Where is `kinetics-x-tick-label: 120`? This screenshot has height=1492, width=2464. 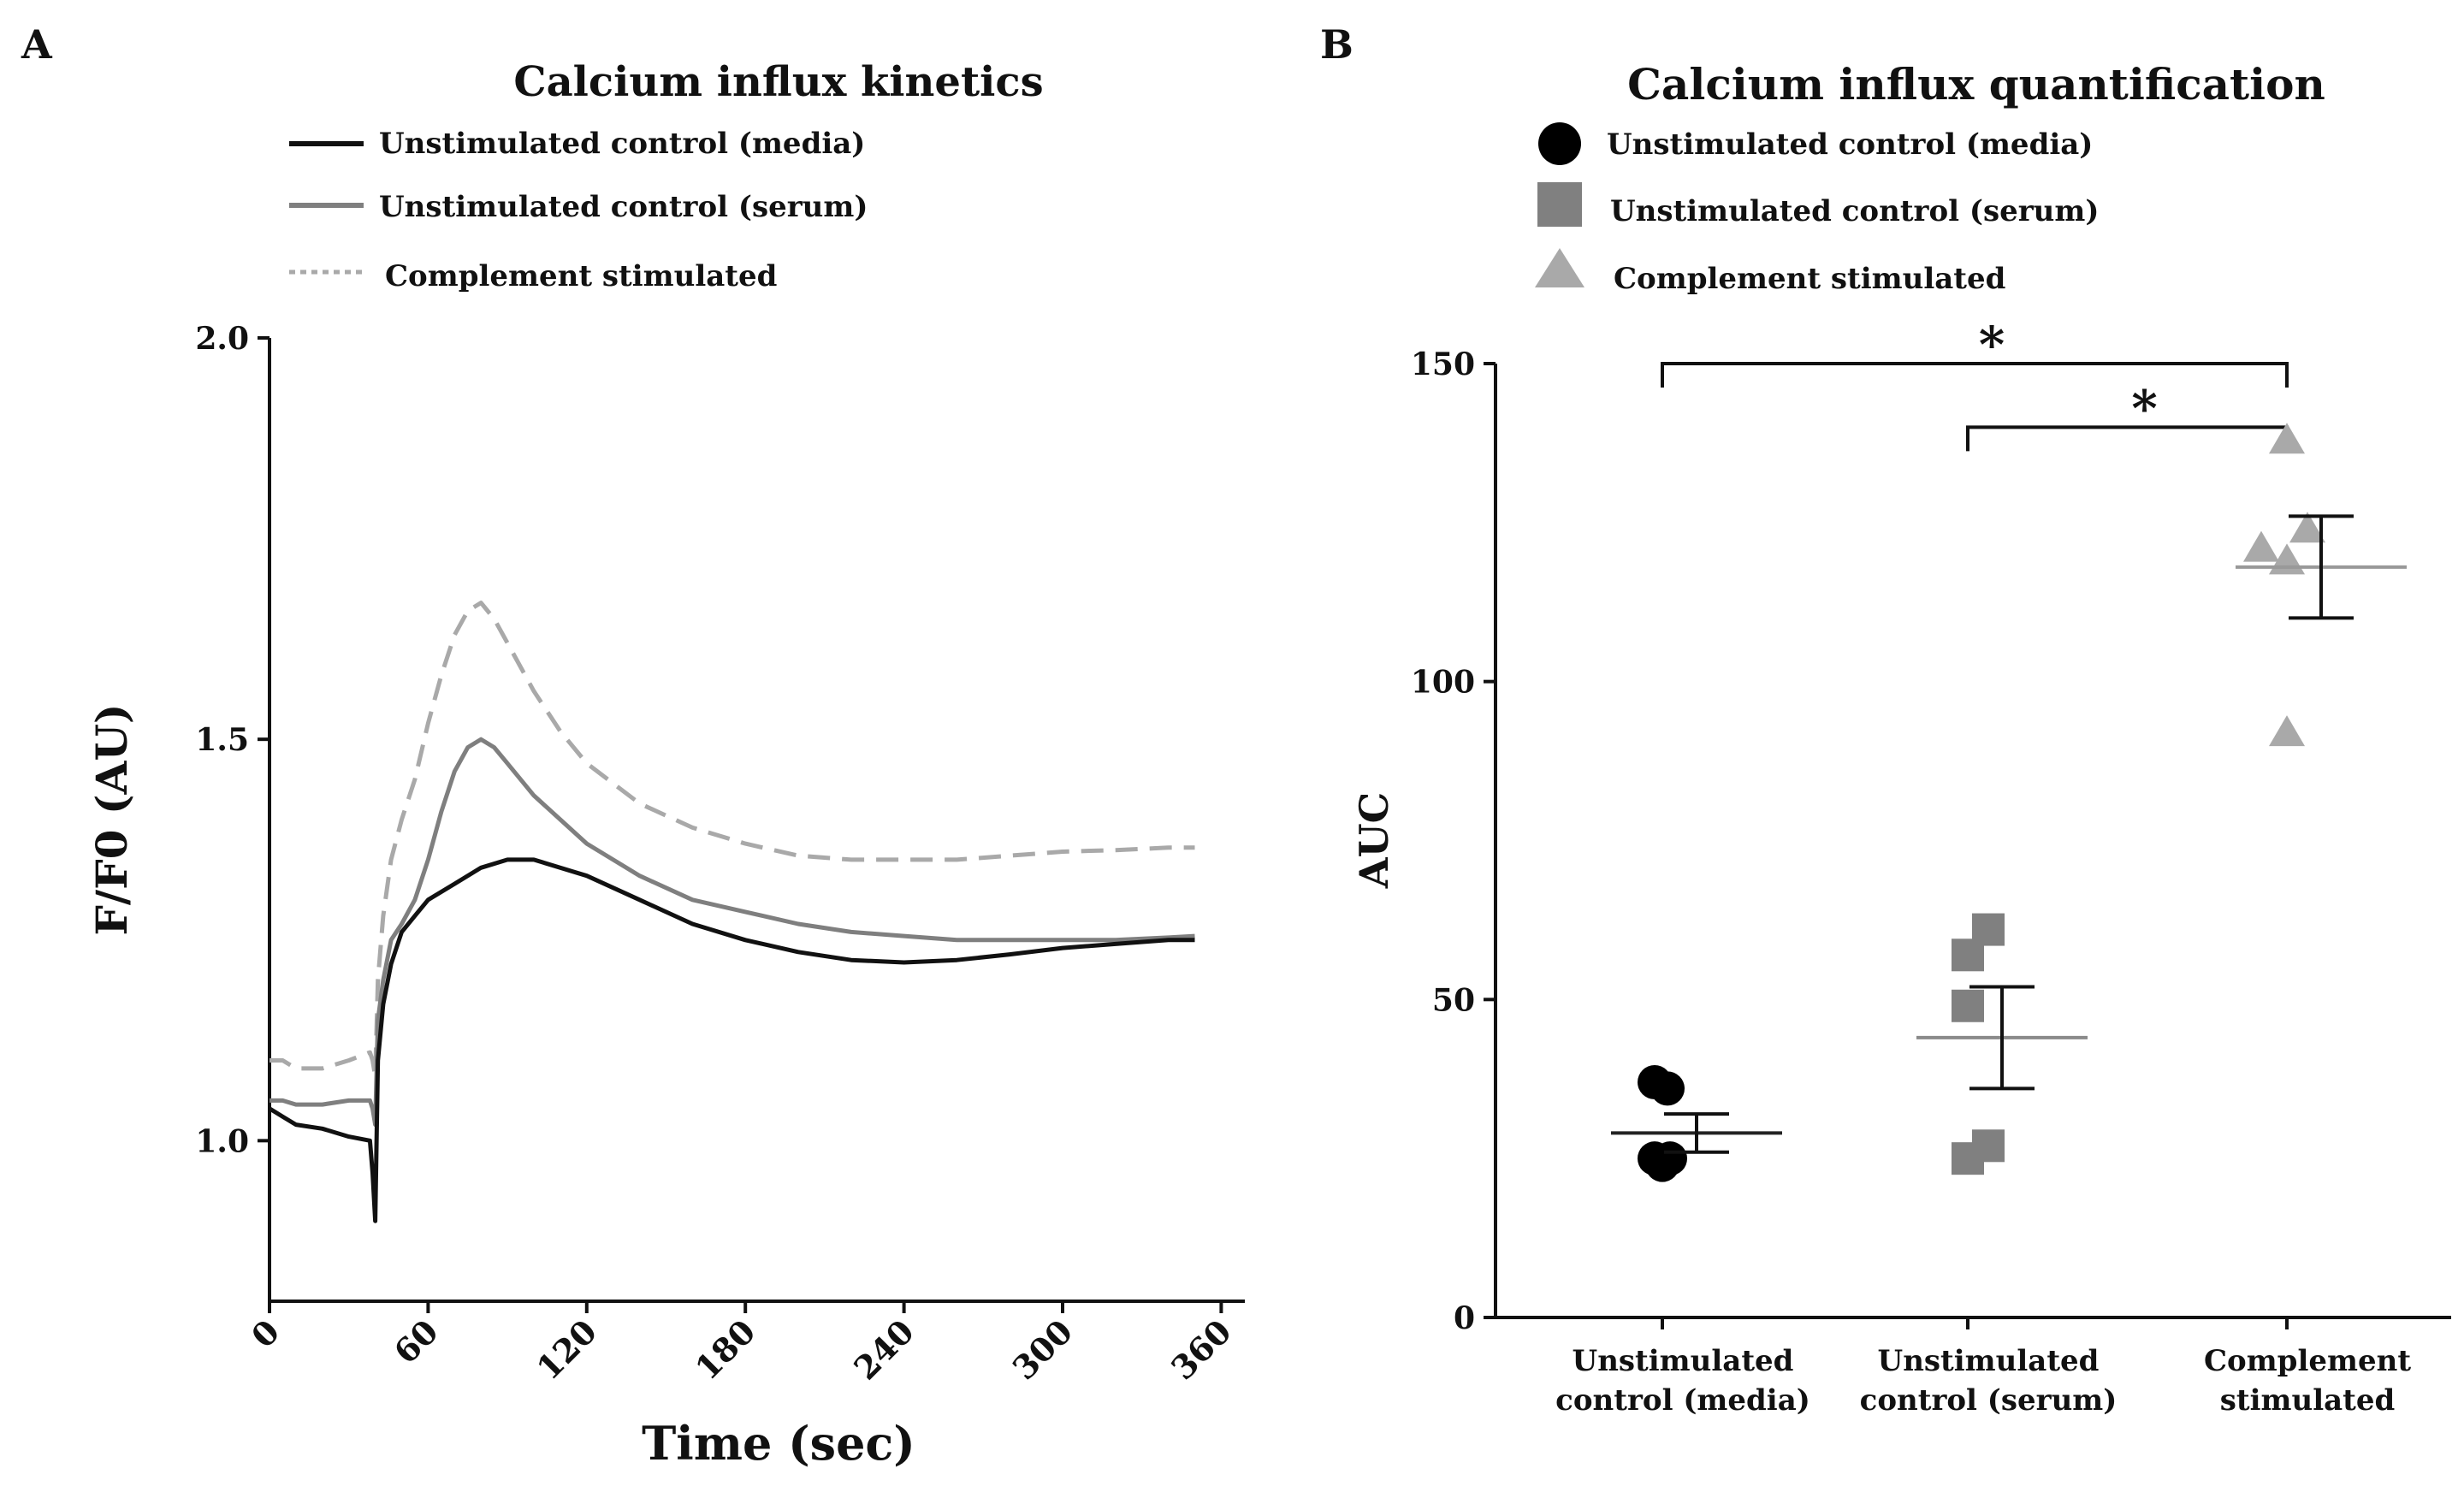
kinetics-x-tick-label: 120 is located at coordinates (566, 1350).